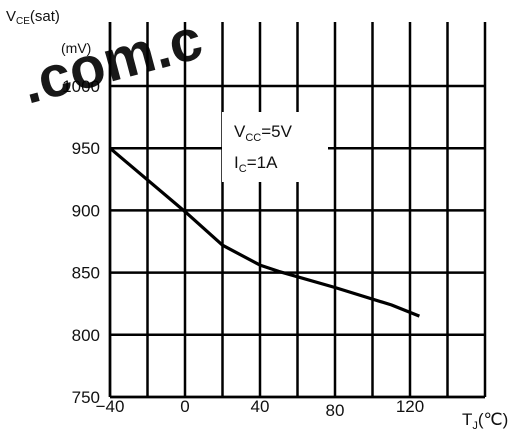 Image resolution: width=526 pixels, height=435 pixels. I want to click on annotation-vcc: VCC=5V, so click(263, 133).